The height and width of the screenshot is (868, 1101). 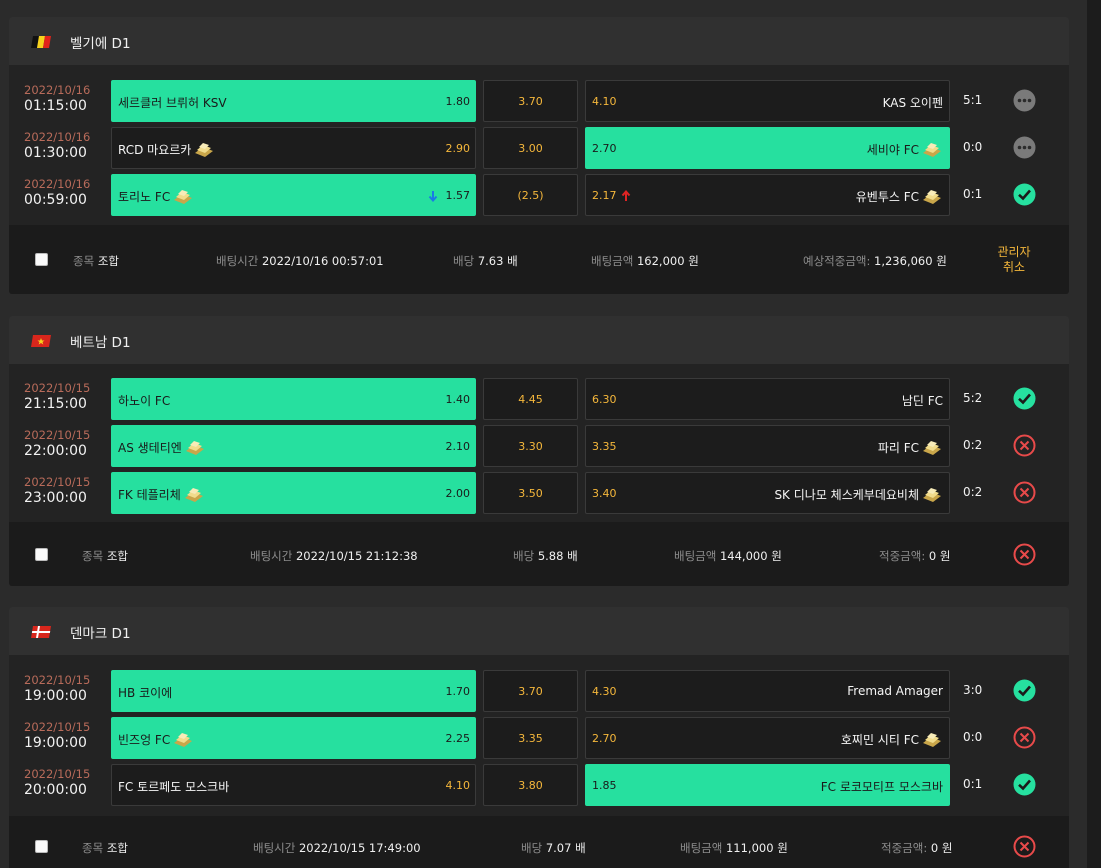 I want to click on bet-amount: 162,000 원, so click(x=667, y=261).